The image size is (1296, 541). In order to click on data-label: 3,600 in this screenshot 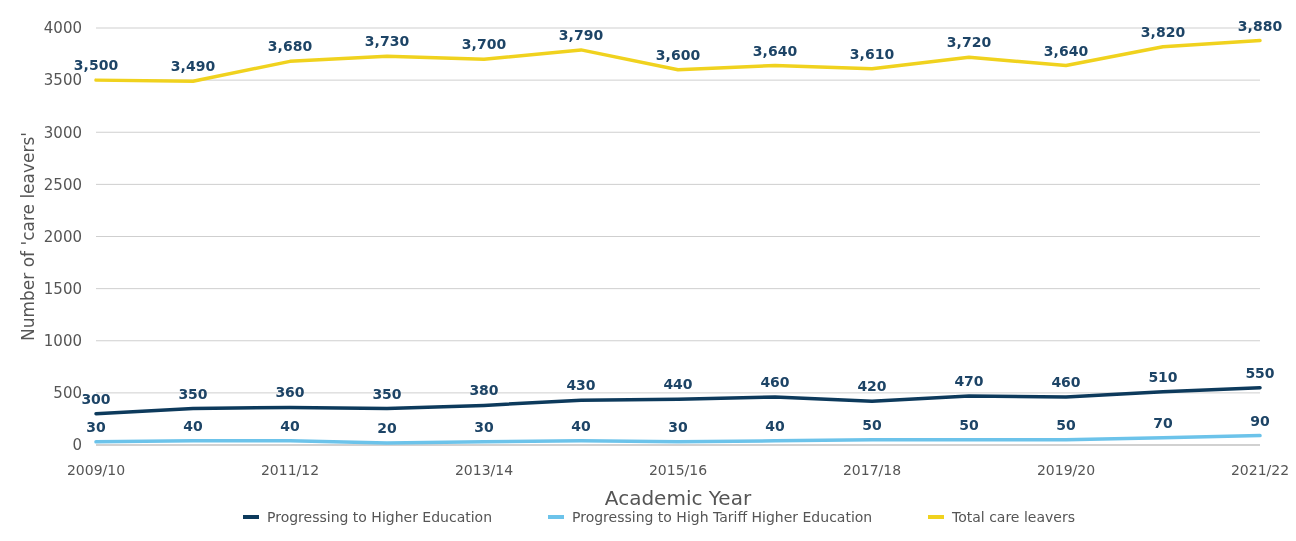, I will do `click(678, 54)`.